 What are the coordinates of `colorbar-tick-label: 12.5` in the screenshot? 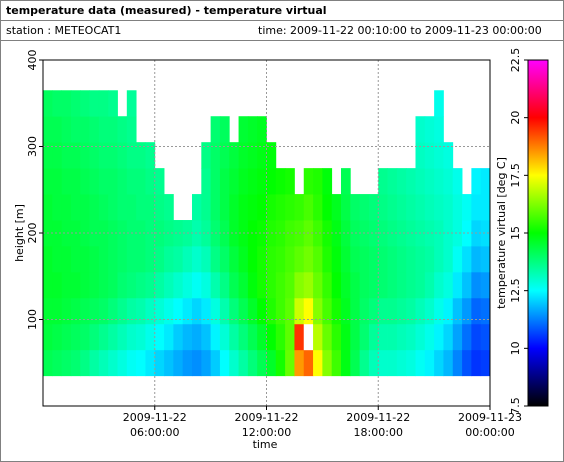 It's located at (515, 290).